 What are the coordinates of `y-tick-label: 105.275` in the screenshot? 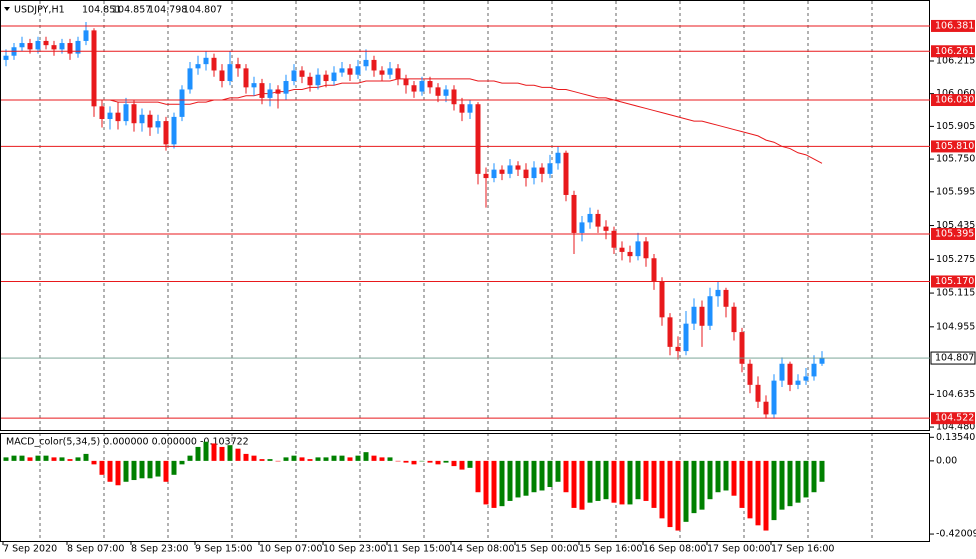 It's located at (955, 259).